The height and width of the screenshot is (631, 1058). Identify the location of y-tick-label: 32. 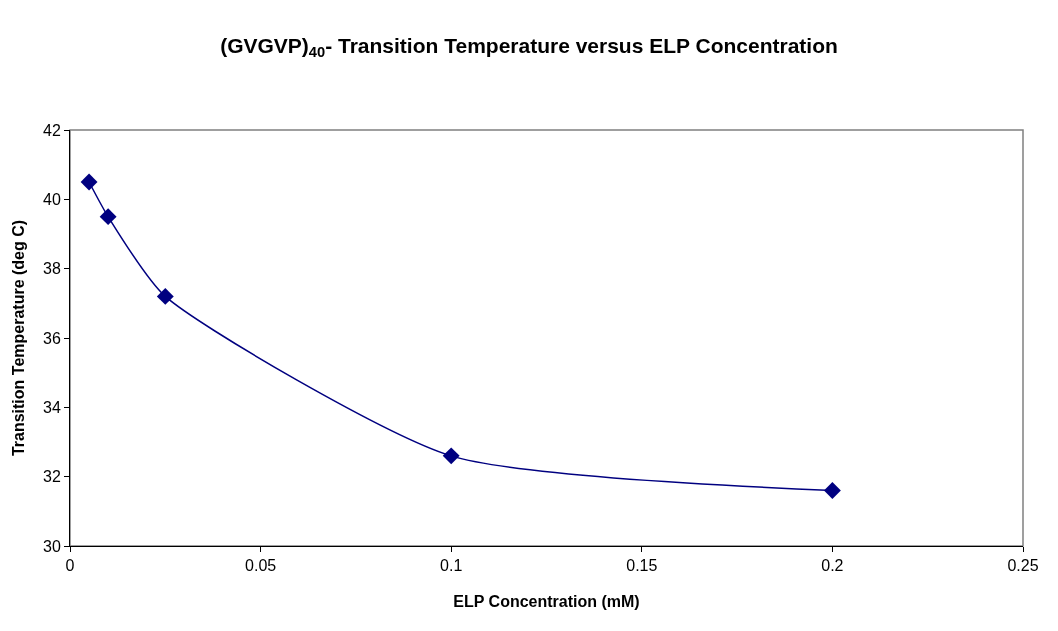
(52, 477).